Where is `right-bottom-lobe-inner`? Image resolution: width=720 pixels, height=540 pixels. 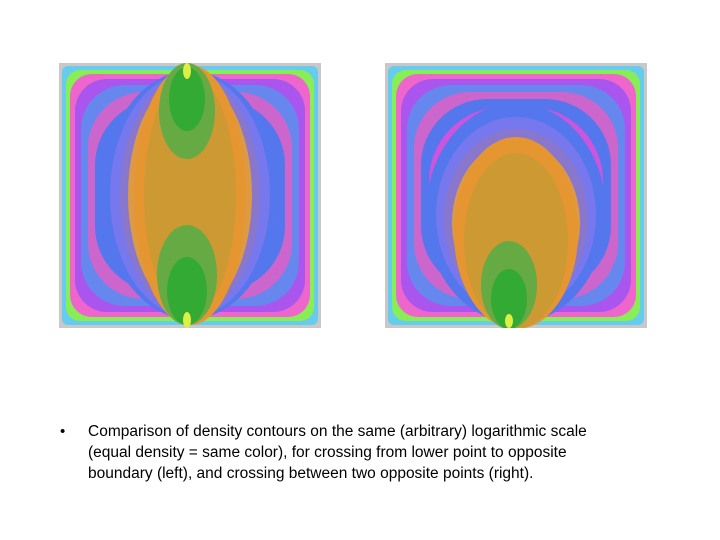
right-bottom-lobe-inner is located at coordinates (509, 298).